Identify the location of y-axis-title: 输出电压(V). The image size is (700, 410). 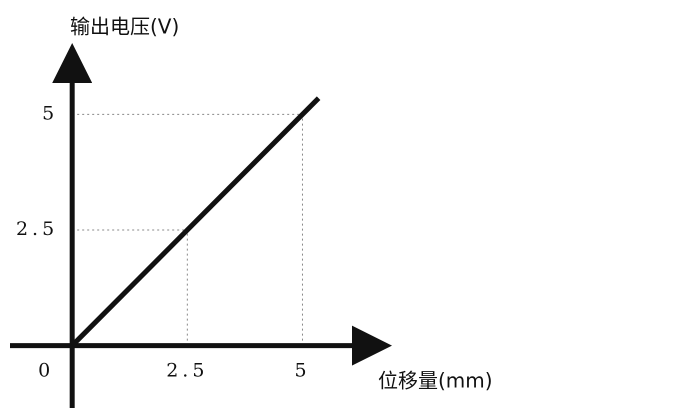
(124, 27).